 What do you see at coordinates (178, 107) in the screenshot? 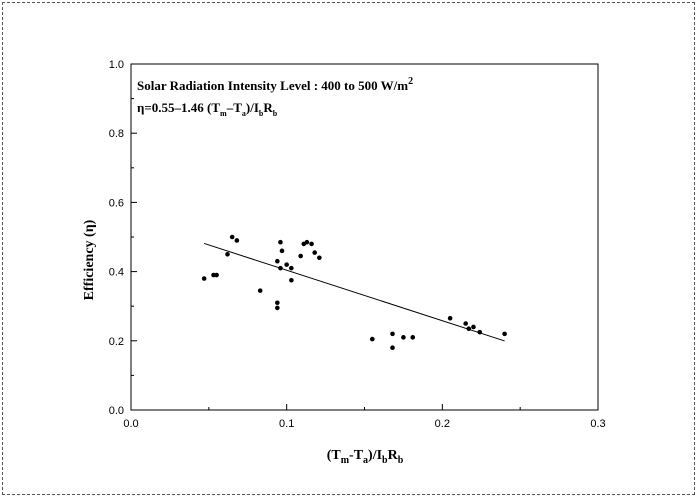
I see `equation-part: η=0.55–1.46 (T` at bounding box center [178, 107].